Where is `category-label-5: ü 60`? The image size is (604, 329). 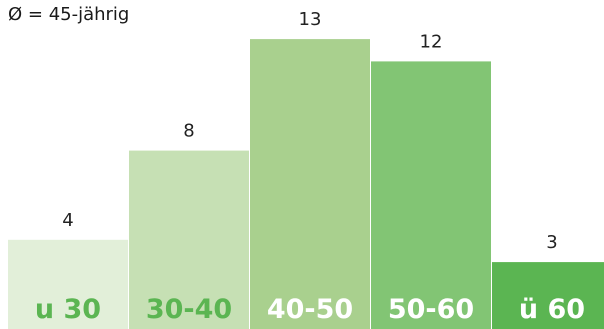
category-label-5: ü 60 is located at coordinates (552, 309).